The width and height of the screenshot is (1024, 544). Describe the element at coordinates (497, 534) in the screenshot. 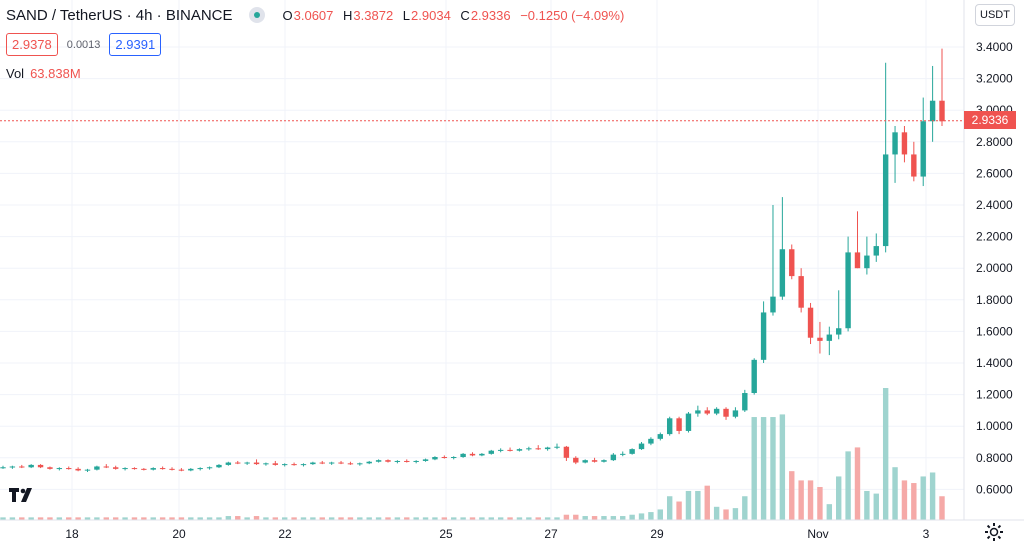

I see `time-axis: 18 20 22 25 27 29 Nov 3` at that location.